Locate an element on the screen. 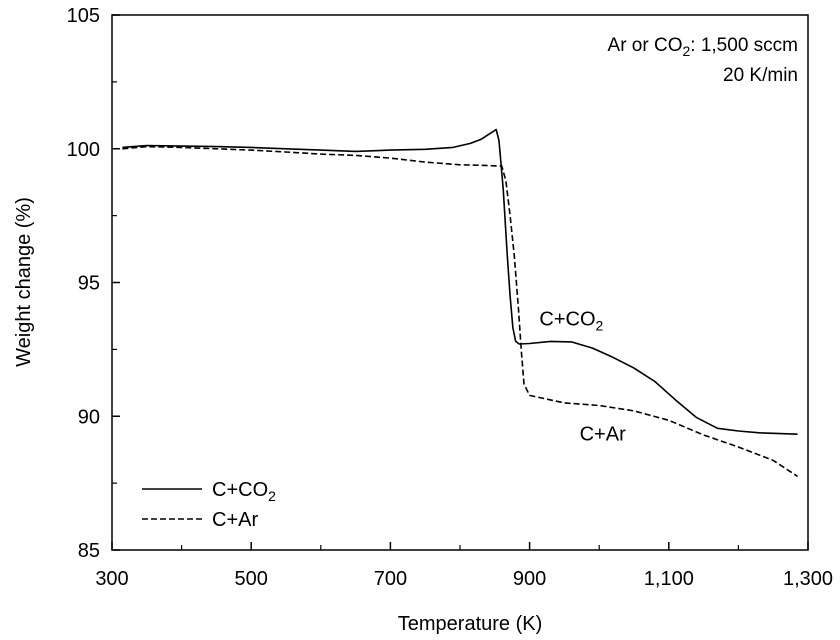  x-tick-label: 1,300 is located at coordinates (808, 579).